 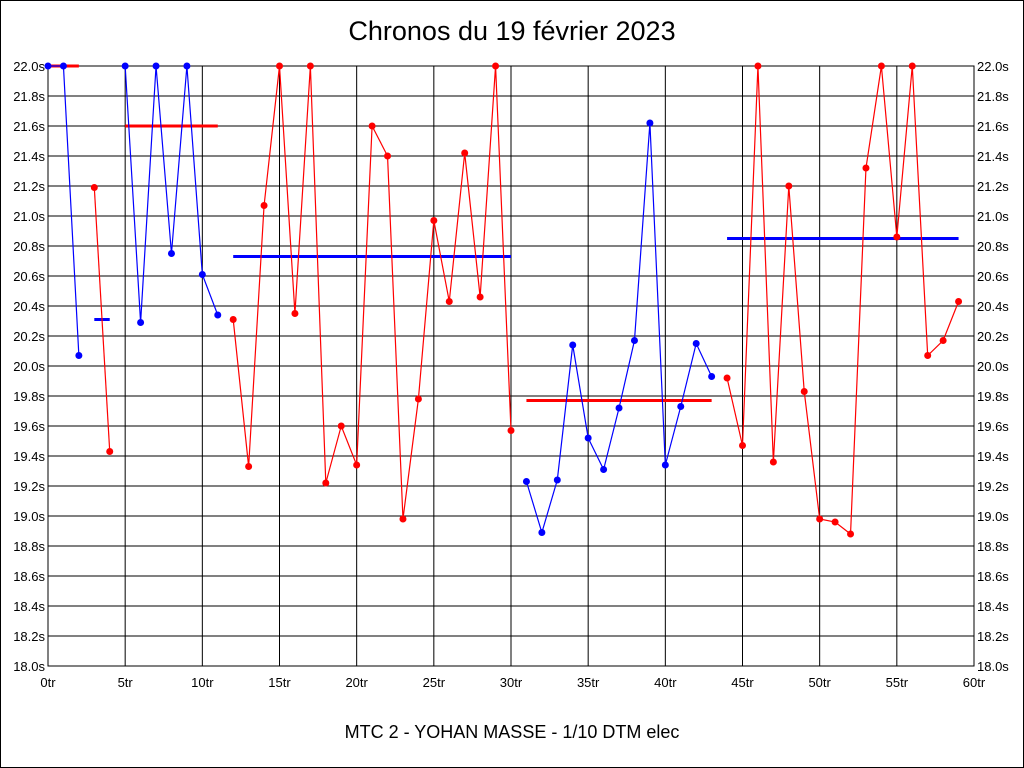 I want to click on x-tick-label: 10tr, so click(x=202, y=682).